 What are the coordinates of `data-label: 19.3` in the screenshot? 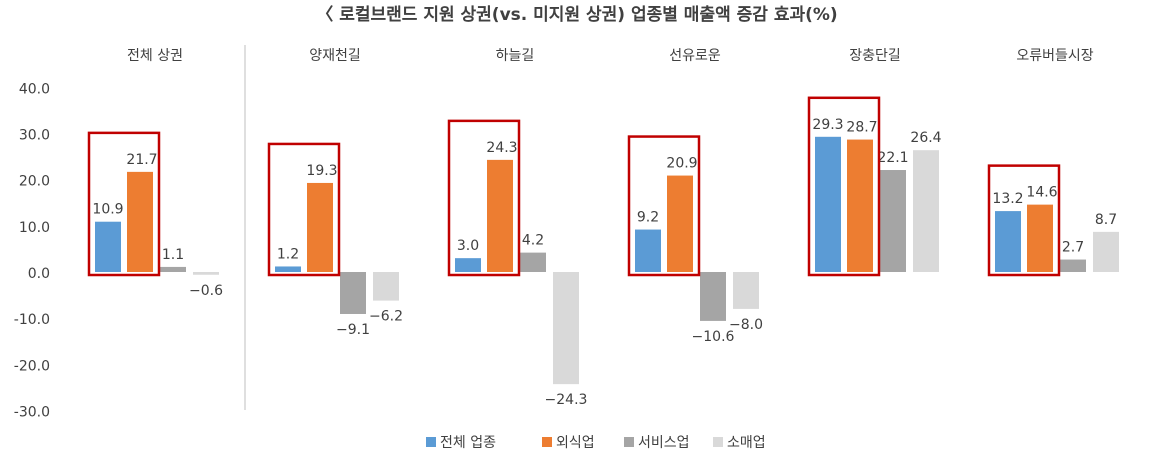 It's located at (321, 171).